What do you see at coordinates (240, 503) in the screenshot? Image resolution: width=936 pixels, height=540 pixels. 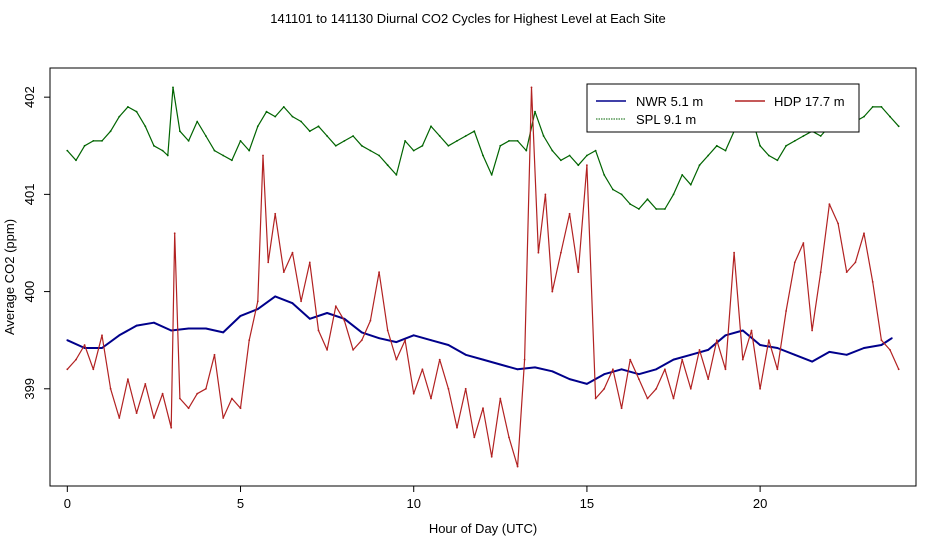 I see `x-tick-label: 5` at bounding box center [240, 503].